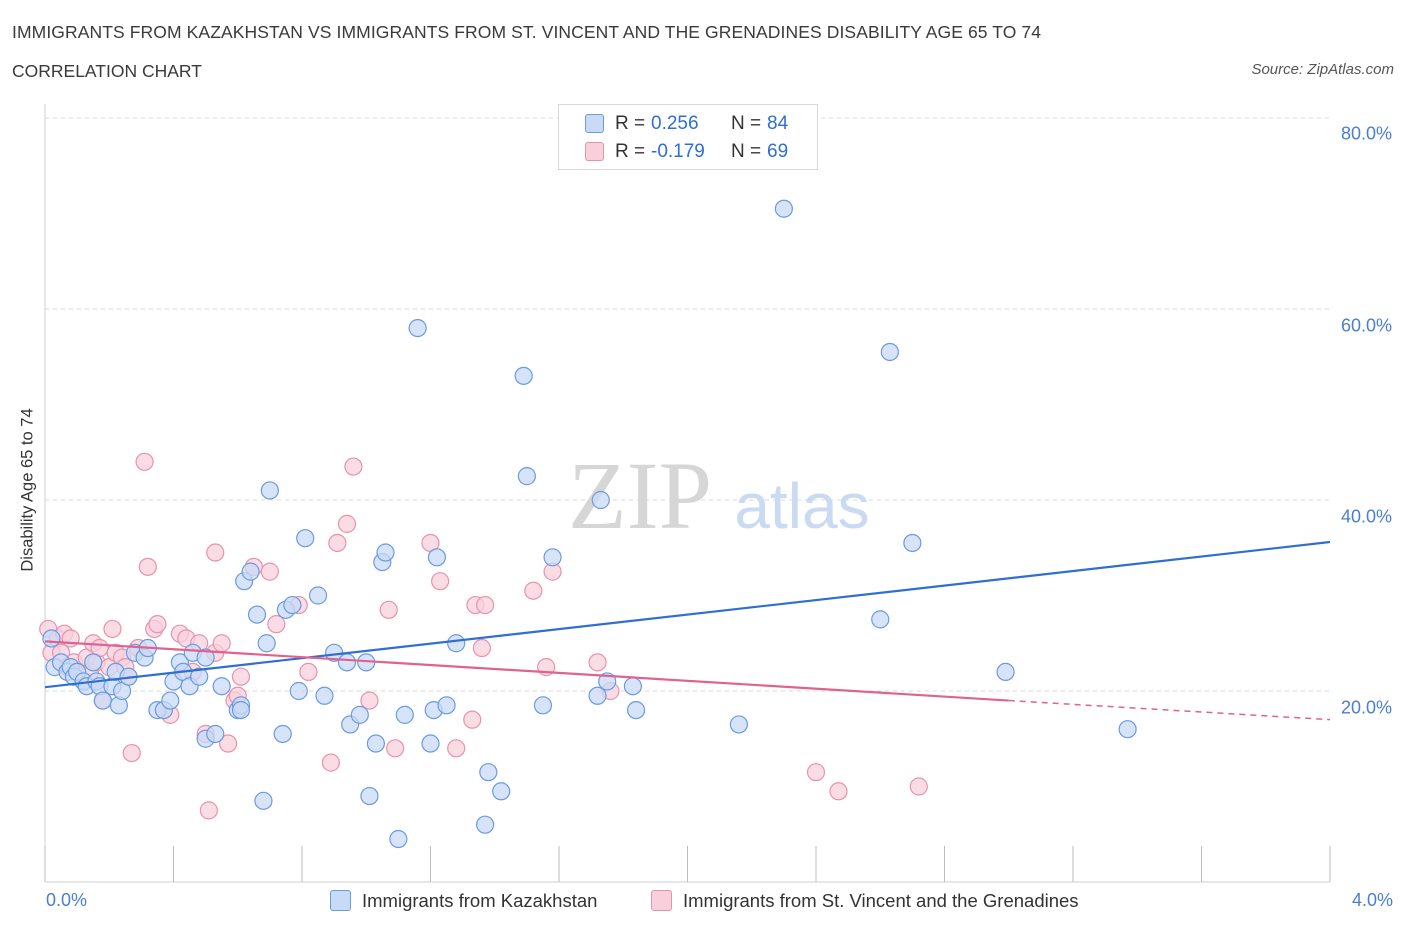 The width and height of the screenshot is (1406, 930). What do you see at coordinates (675, 123) in the screenshot?
I see `legend-r-value: 0.256` at bounding box center [675, 123].